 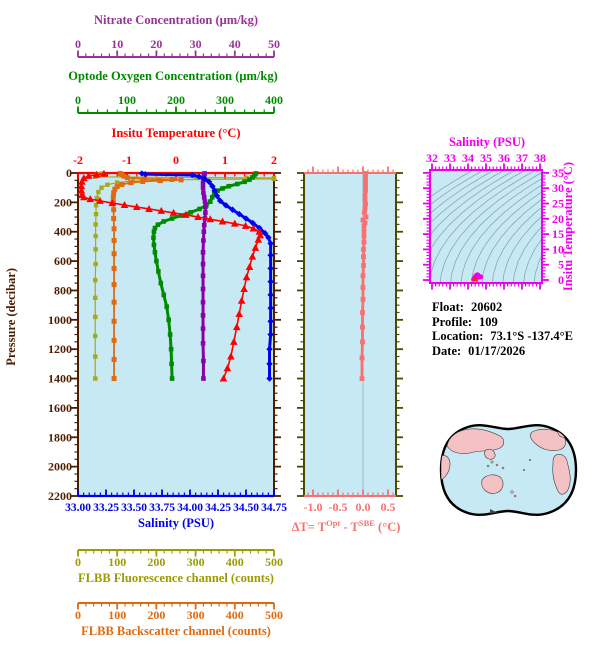 What do you see at coordinates (477, 277) in the screenshot?
I see `ts-data-points` at bounding box center [477, 277].